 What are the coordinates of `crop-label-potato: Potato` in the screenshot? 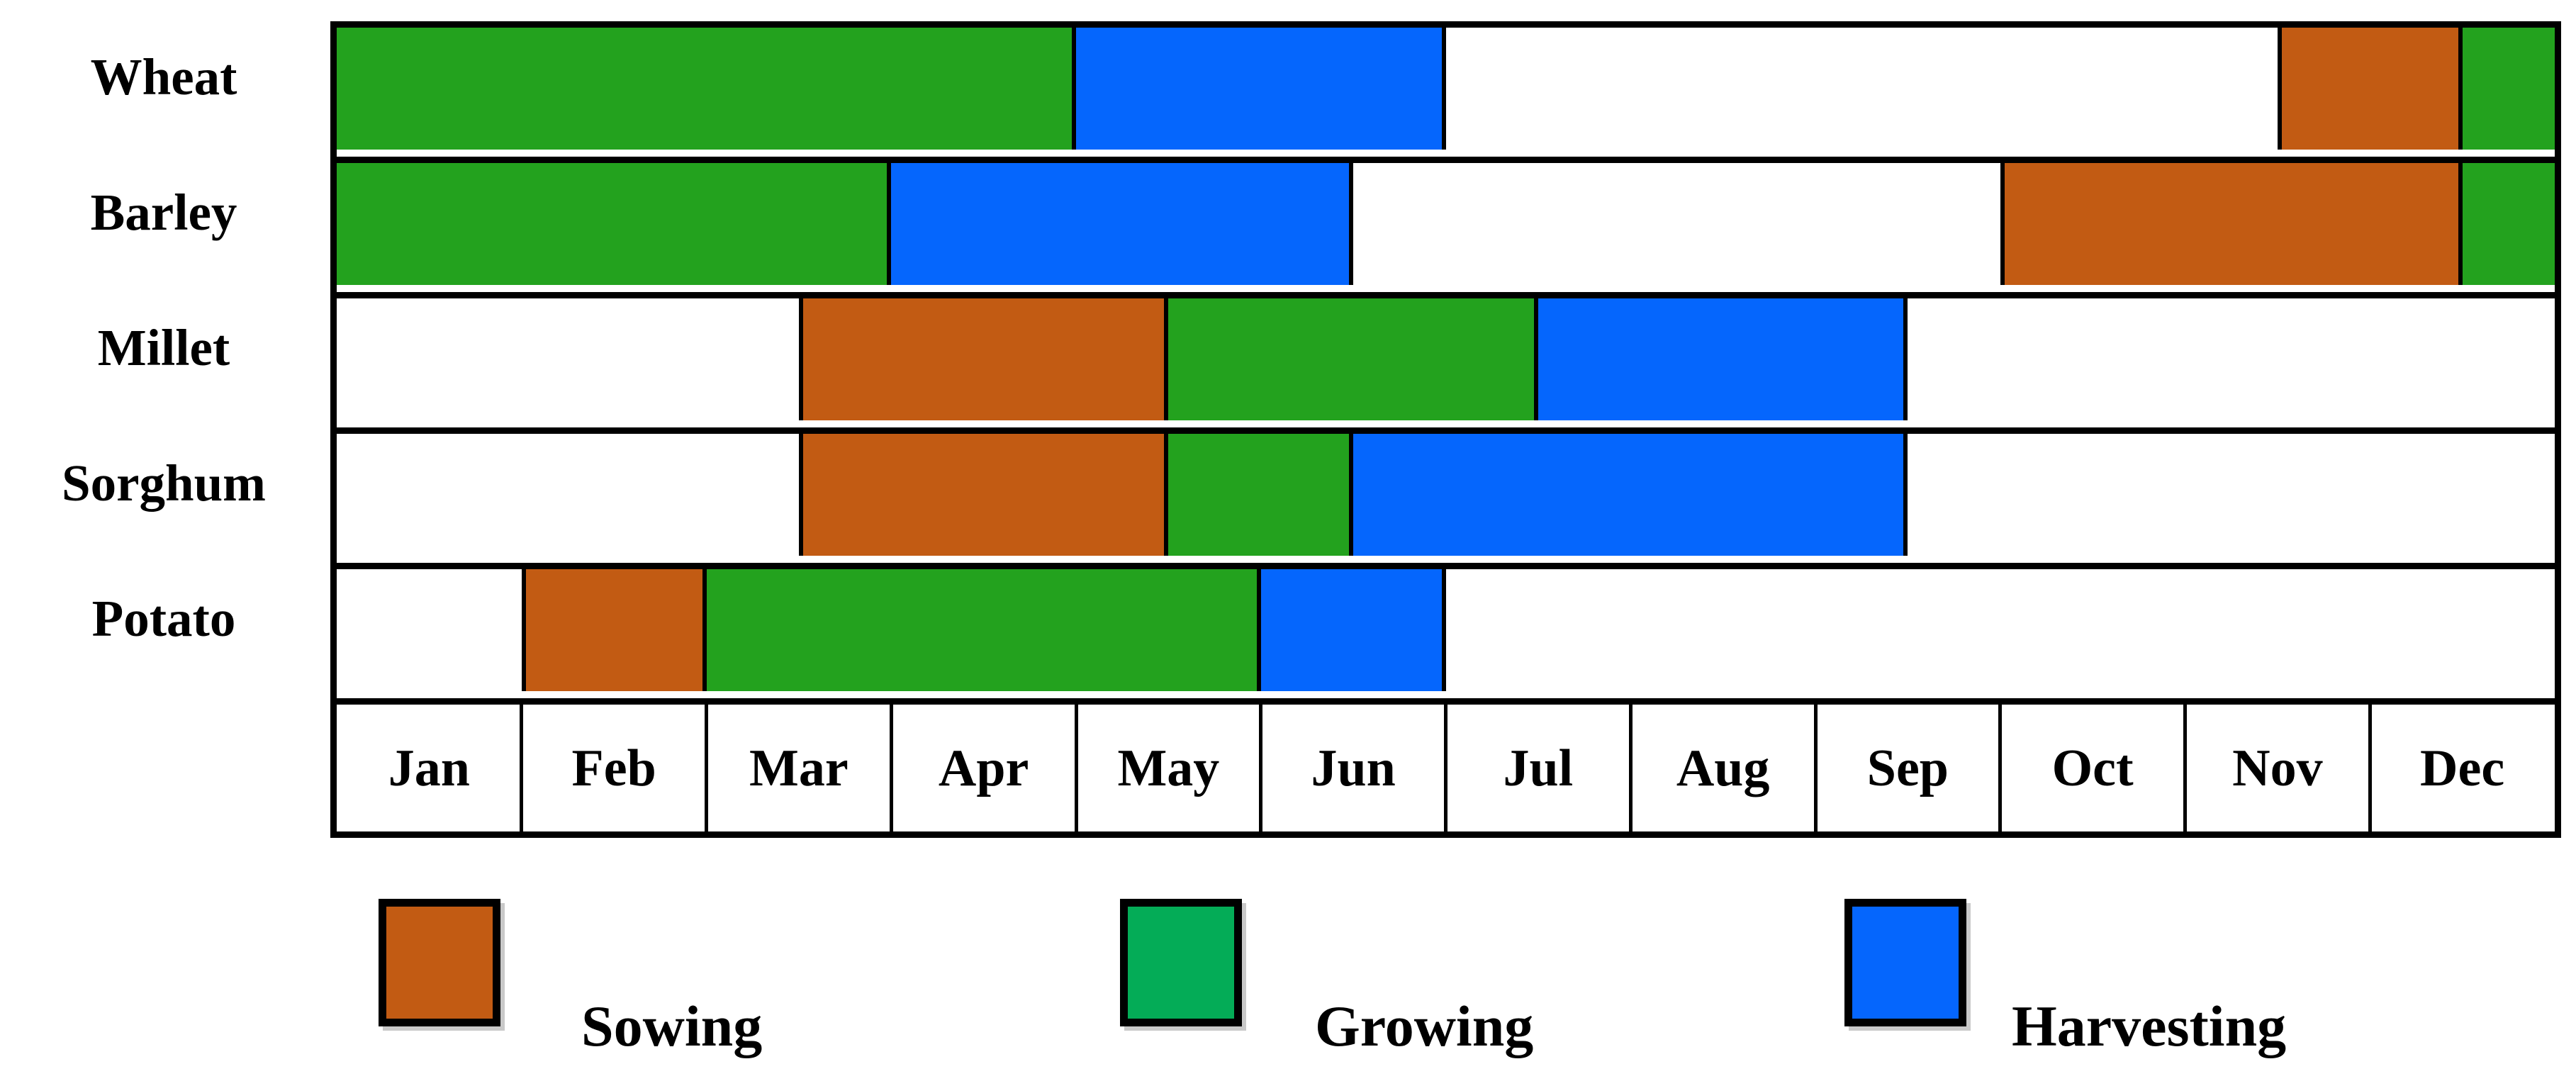 It's located at (163, 618).